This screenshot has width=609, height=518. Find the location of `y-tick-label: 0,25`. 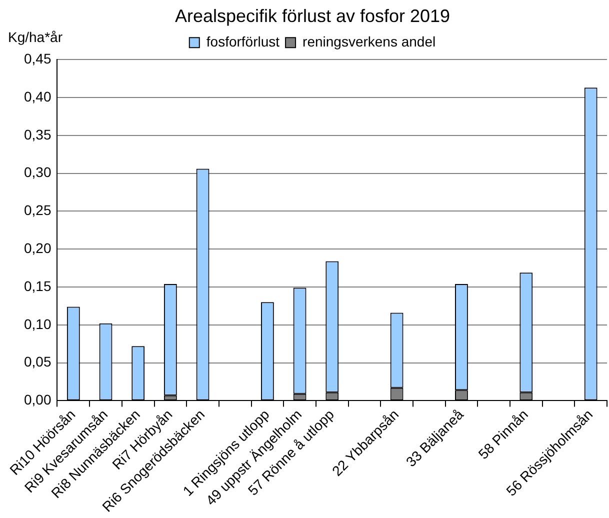

y-tick-label: 0,25 is located at coordinates (38, 210).